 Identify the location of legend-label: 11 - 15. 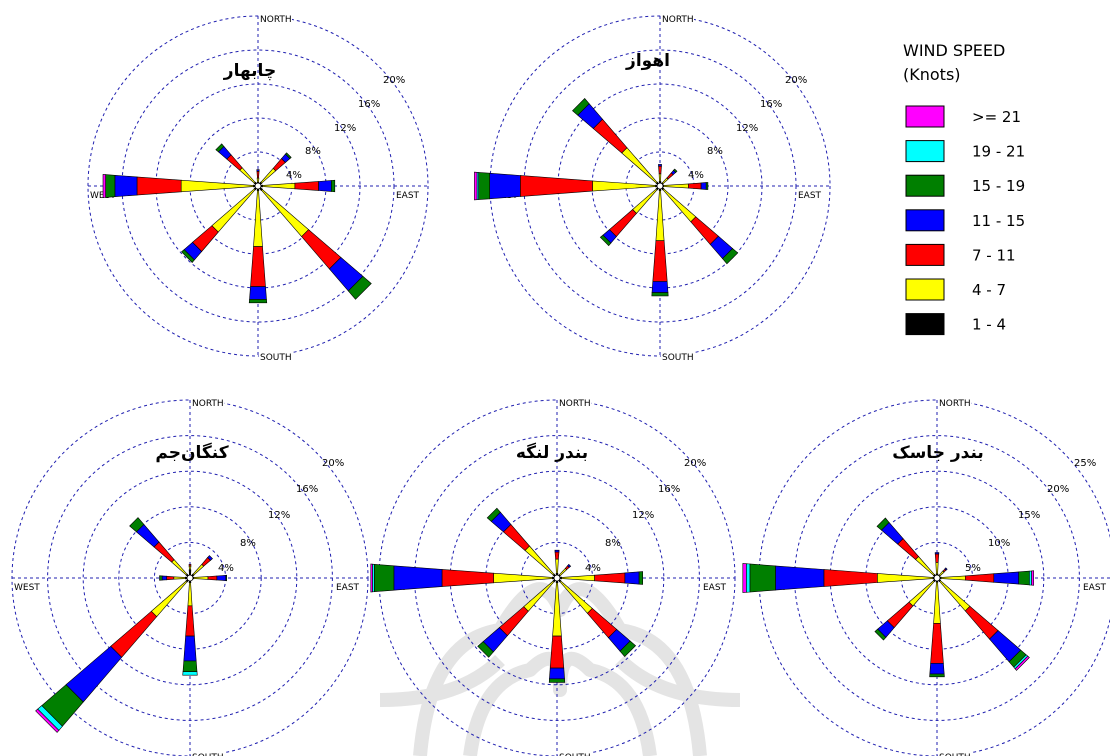
(998, 221).